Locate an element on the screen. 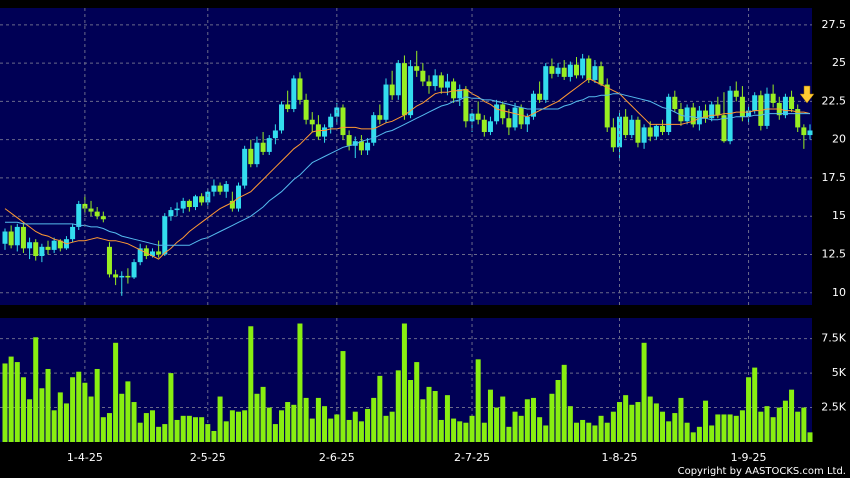 The image size is (850, 478). marker-arrow is located at coordinates (807, 94).